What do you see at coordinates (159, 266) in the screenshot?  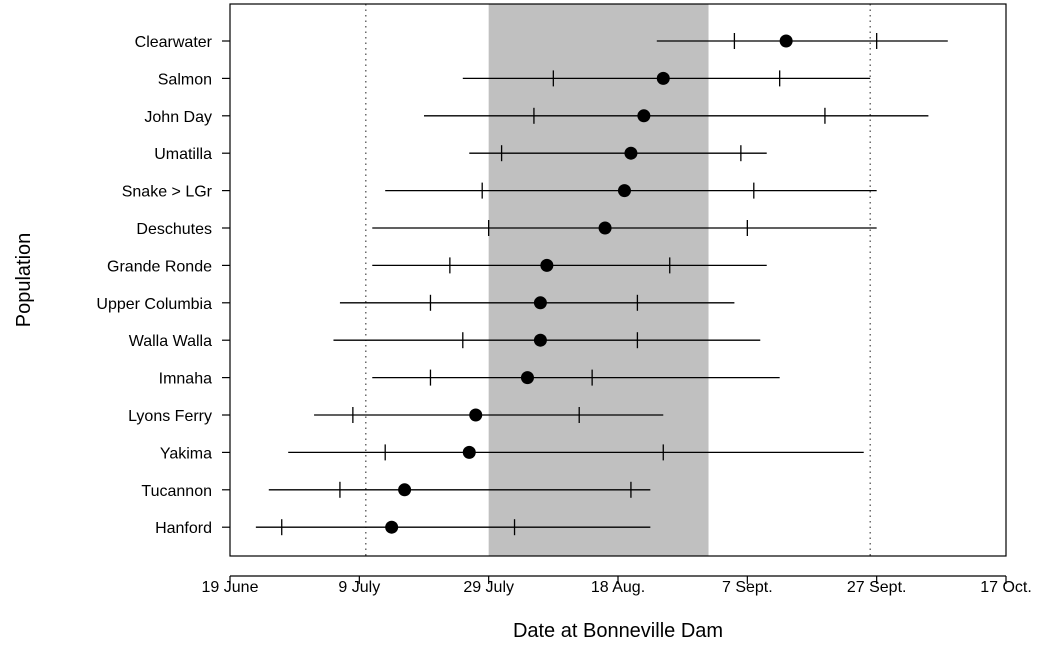 I see `population-label: Grande Ronde` at bounding box center [159, 266].